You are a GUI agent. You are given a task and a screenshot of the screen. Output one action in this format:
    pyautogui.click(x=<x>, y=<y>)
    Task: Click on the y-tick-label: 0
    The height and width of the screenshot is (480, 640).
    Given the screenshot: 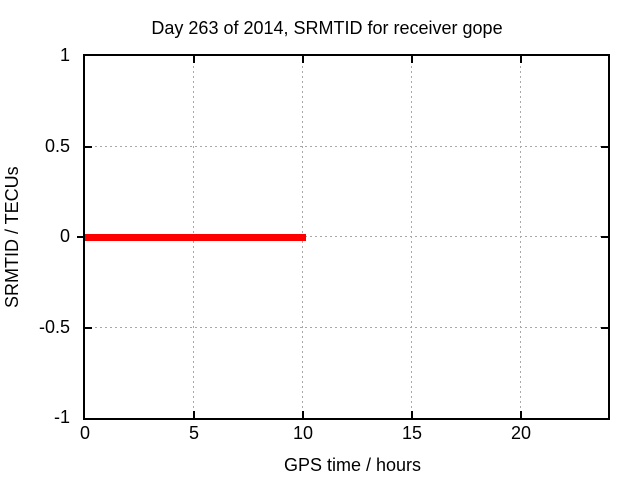 What is the action you would take?
    pyautogui.click(x=64, y=236)
    